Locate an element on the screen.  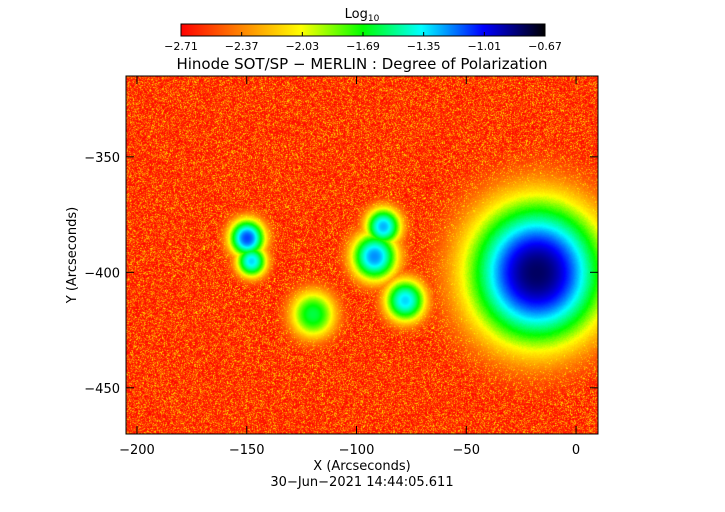
colorbar-label: Log10 is located at coordinates (362, 15).